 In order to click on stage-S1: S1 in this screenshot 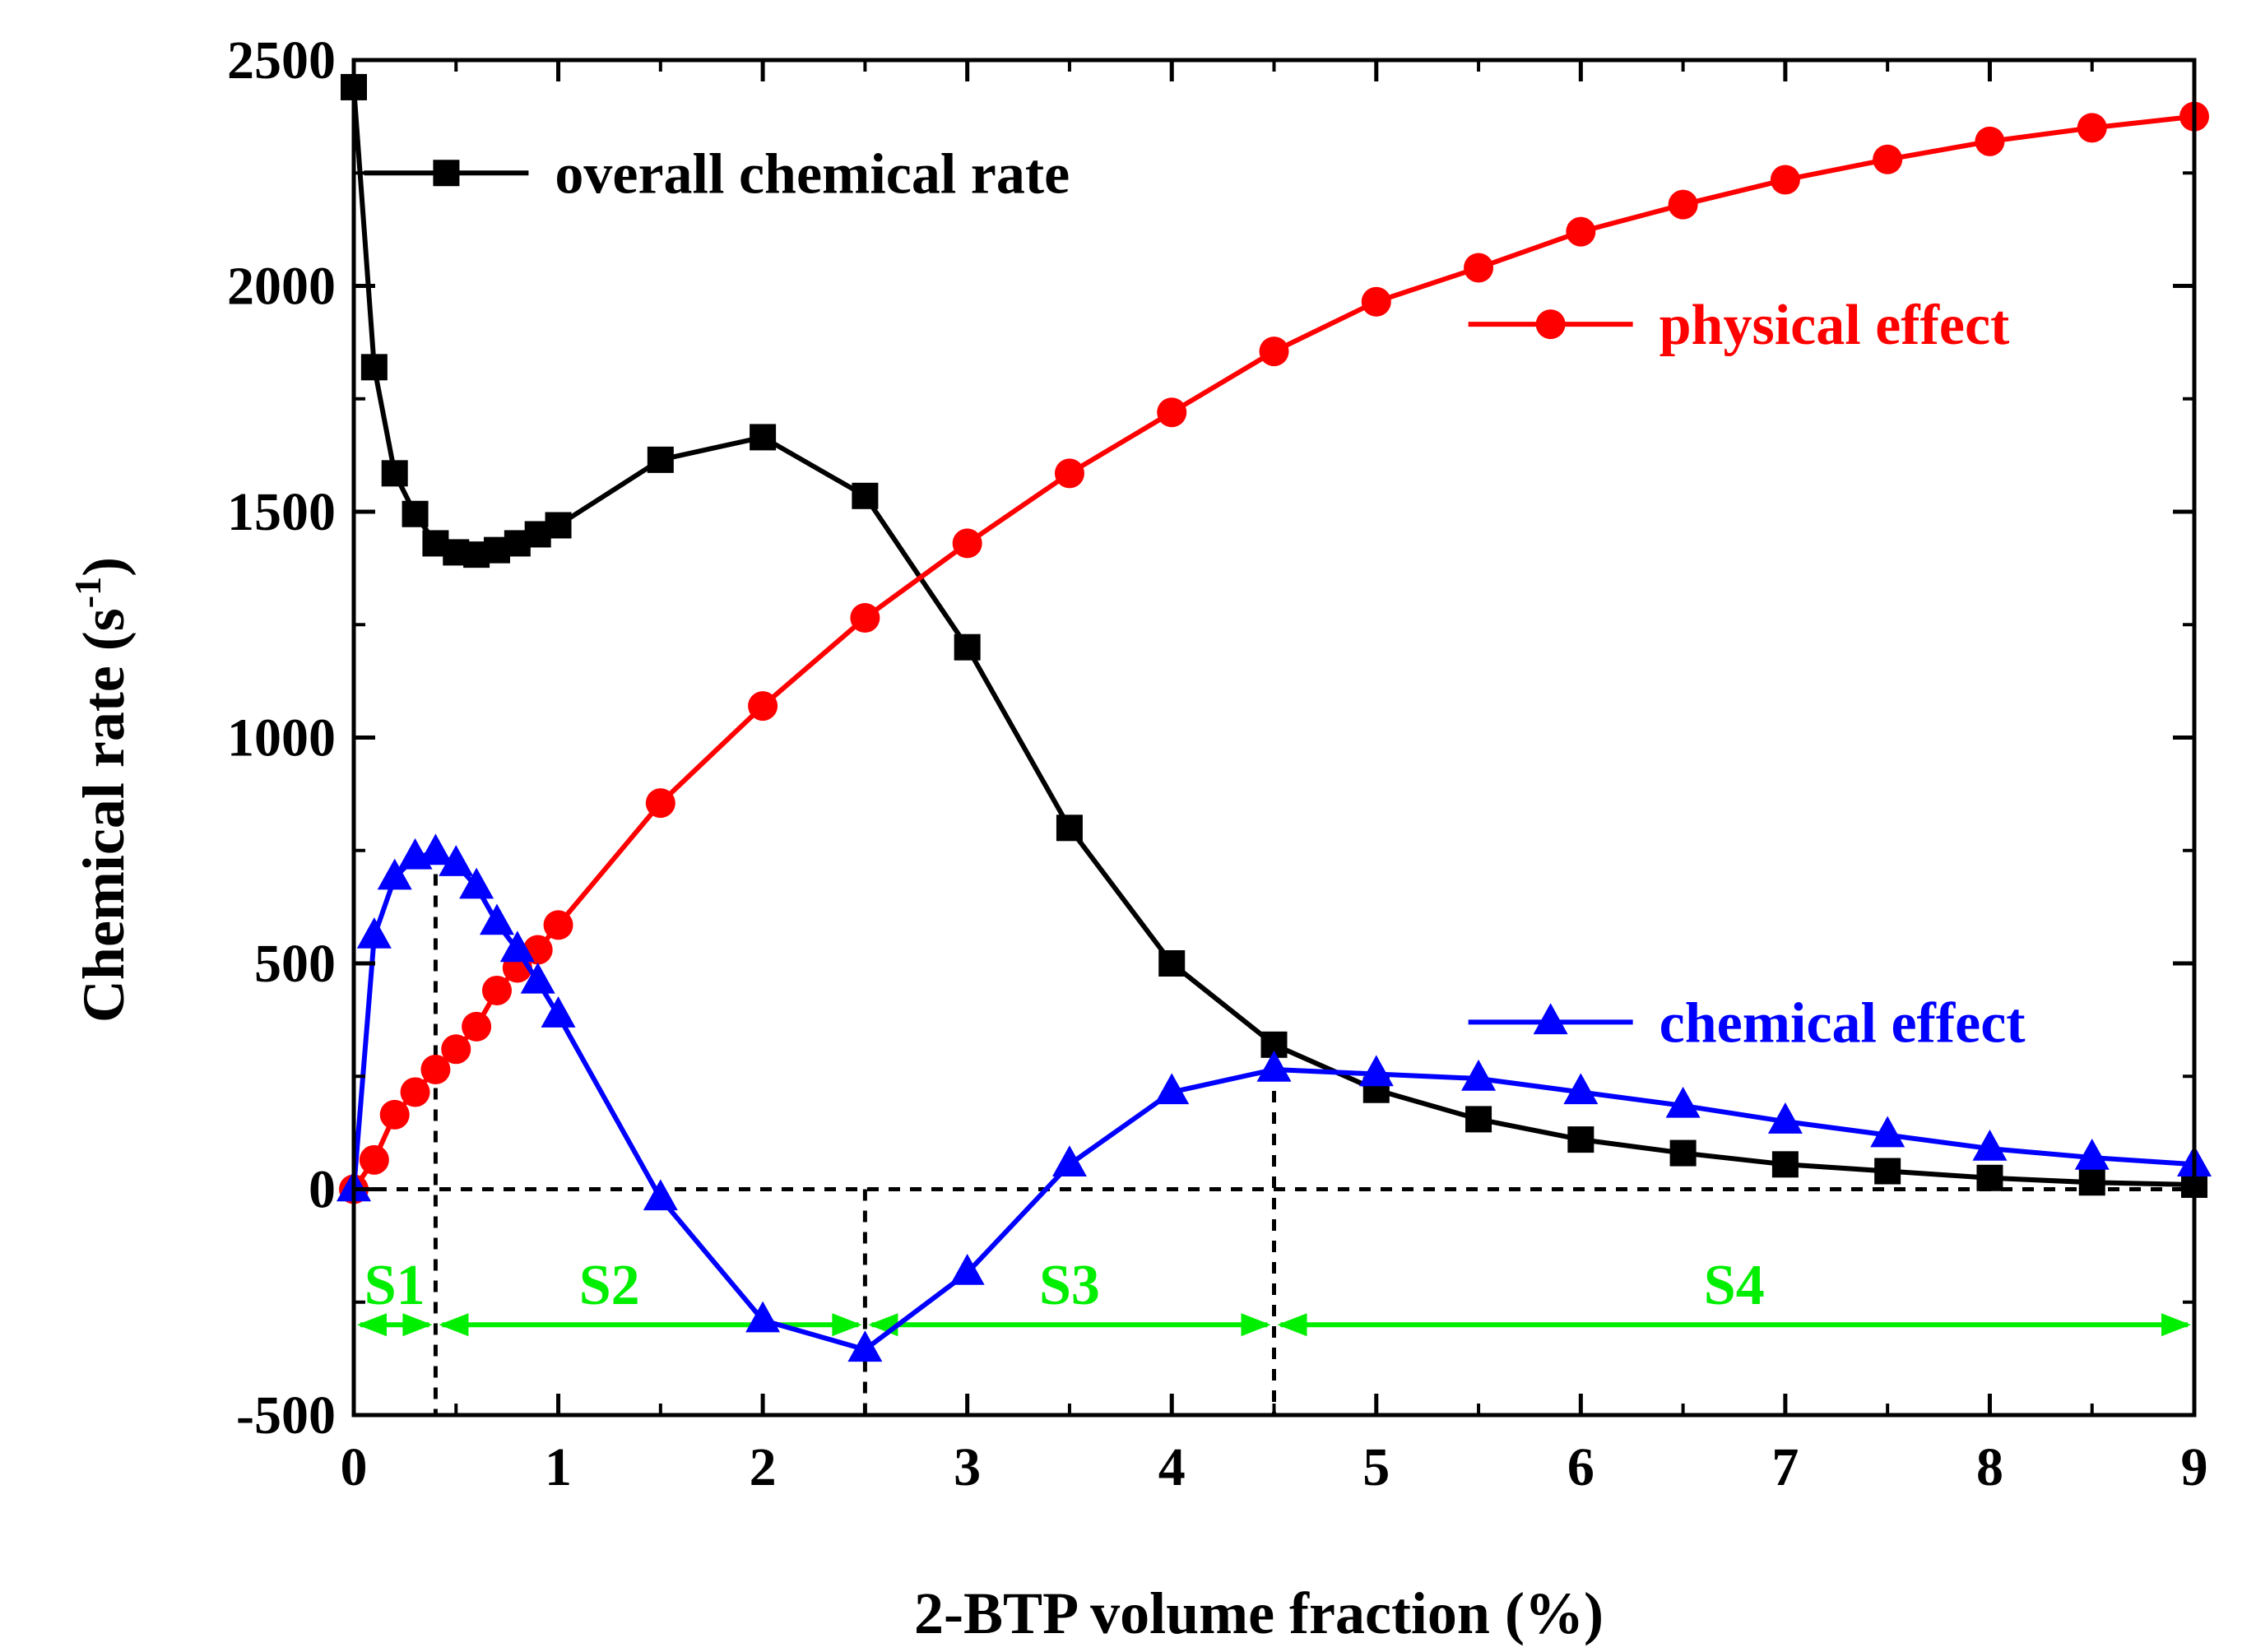, I will do `click(395, 1295)`.